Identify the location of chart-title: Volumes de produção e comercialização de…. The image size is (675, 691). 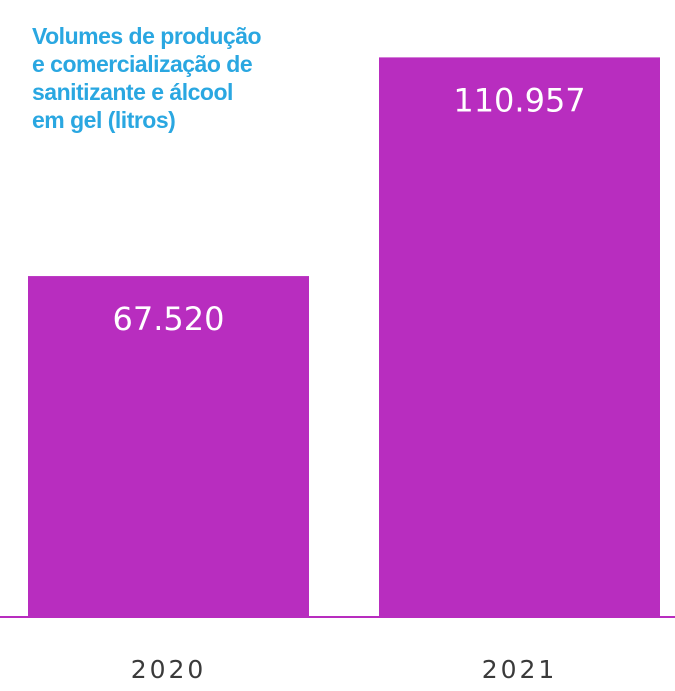
(147, 78).